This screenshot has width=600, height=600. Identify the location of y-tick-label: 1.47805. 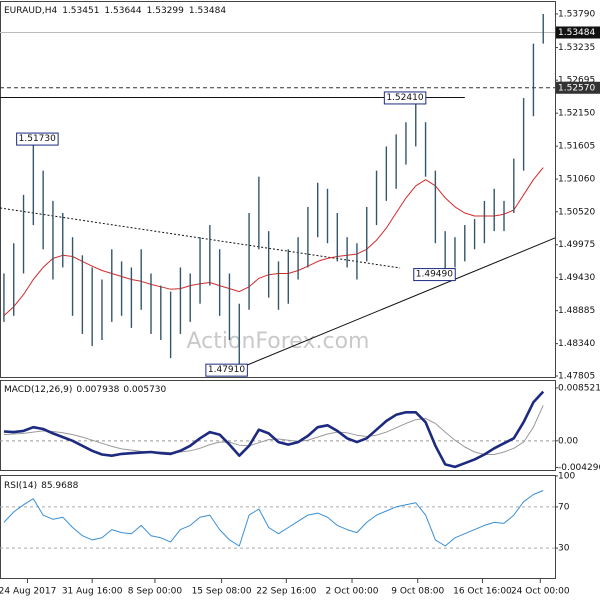
(576, 377).